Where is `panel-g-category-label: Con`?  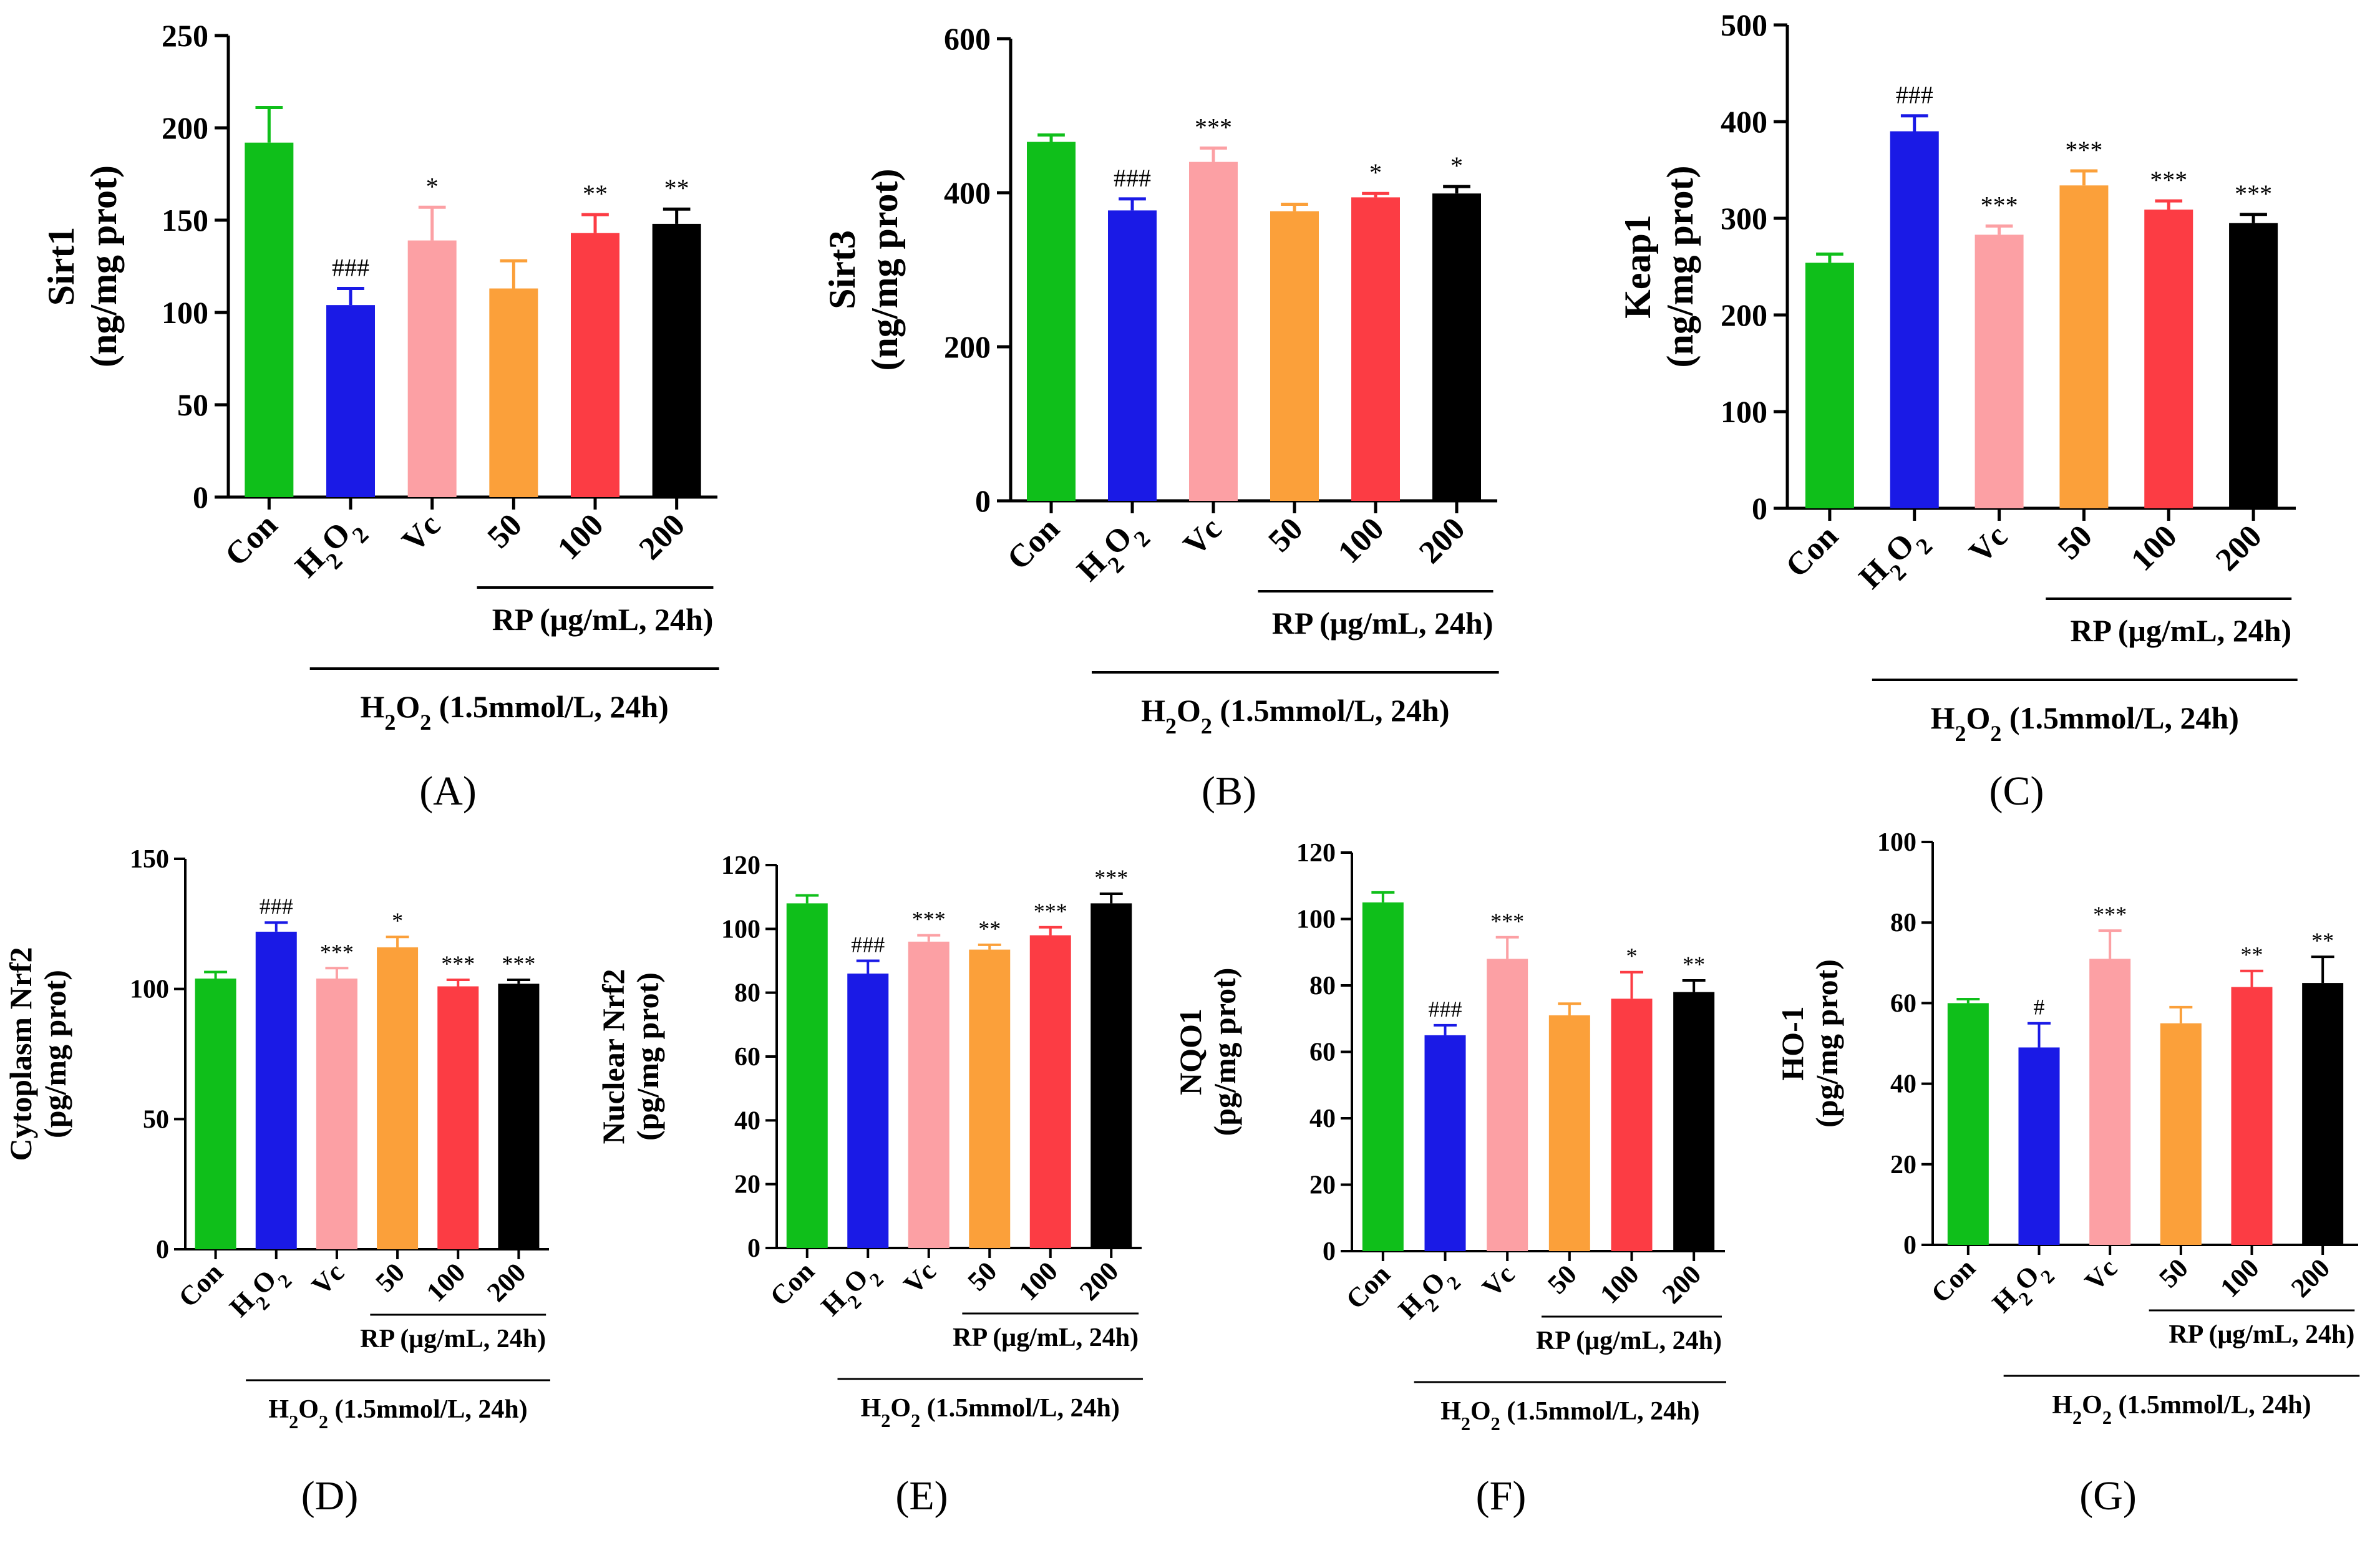 panel-g-category-label: Con is located at coordinates (1953, 1280).